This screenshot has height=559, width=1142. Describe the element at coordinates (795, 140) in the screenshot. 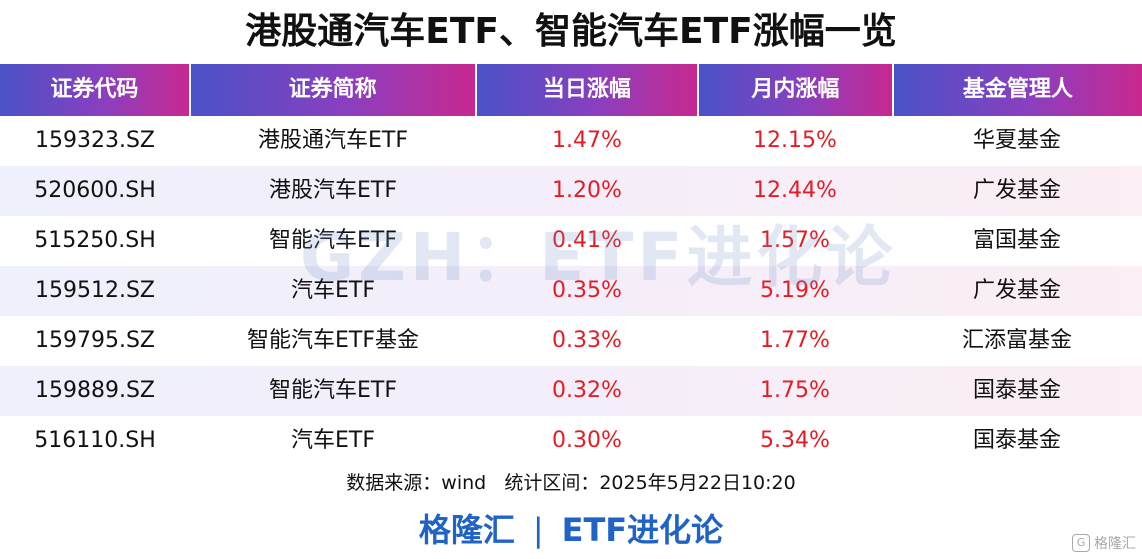

I see `cell-monthly-change: 12.15%` at that location.